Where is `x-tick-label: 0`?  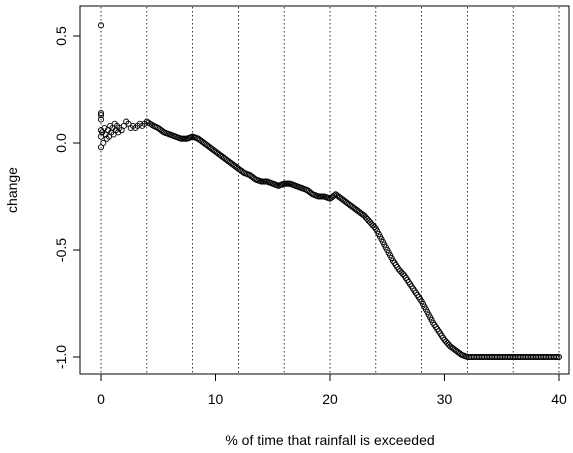 x-tick-label: 0 is located at coordinates (101, 399).